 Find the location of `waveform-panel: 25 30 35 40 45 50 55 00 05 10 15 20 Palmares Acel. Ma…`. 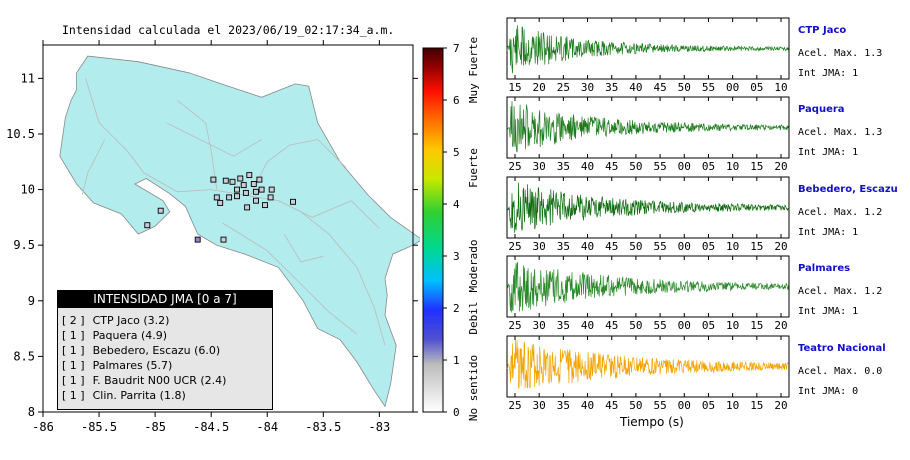

waveform-panel: 25 30 35 40 45 50 55 00 05 10 15 20 Palmares Acel. Ma… is located at coordinates (694, 293).